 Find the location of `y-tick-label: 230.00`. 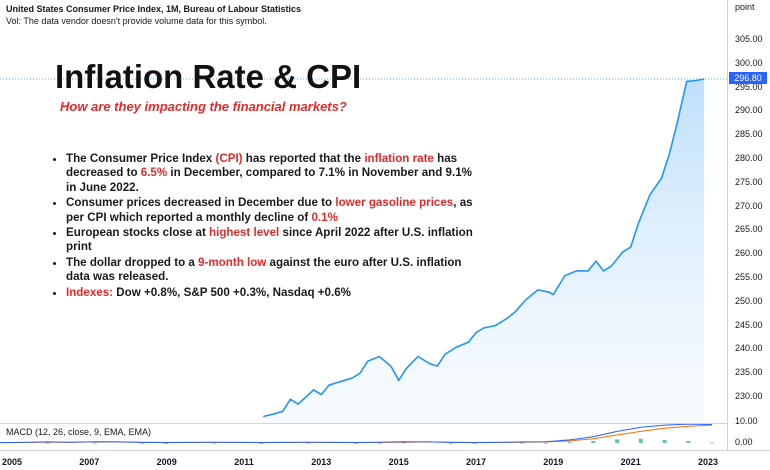

y-tick-label: 230.00 is located at coordinates (749, 396).